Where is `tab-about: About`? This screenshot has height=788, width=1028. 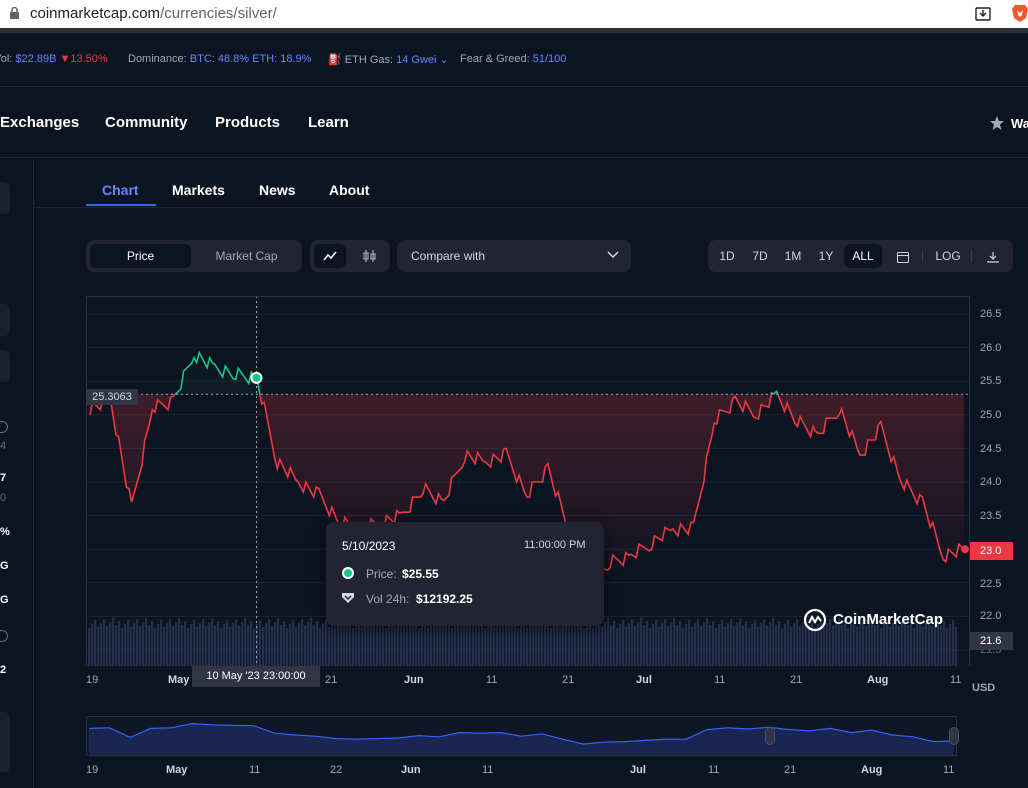
tab-about: About is located at coordinates (349, 190).